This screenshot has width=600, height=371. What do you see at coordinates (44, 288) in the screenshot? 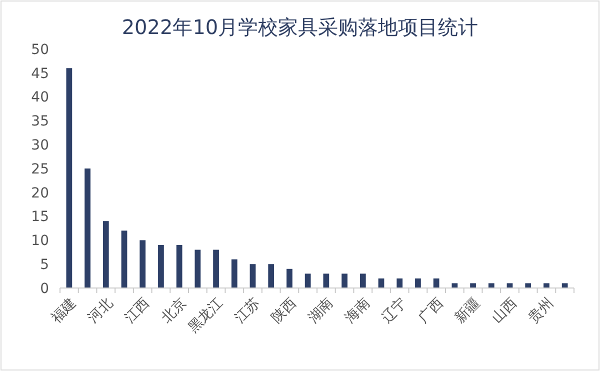
I see `y-tick-label: 0` at bounding box center [44, 288].